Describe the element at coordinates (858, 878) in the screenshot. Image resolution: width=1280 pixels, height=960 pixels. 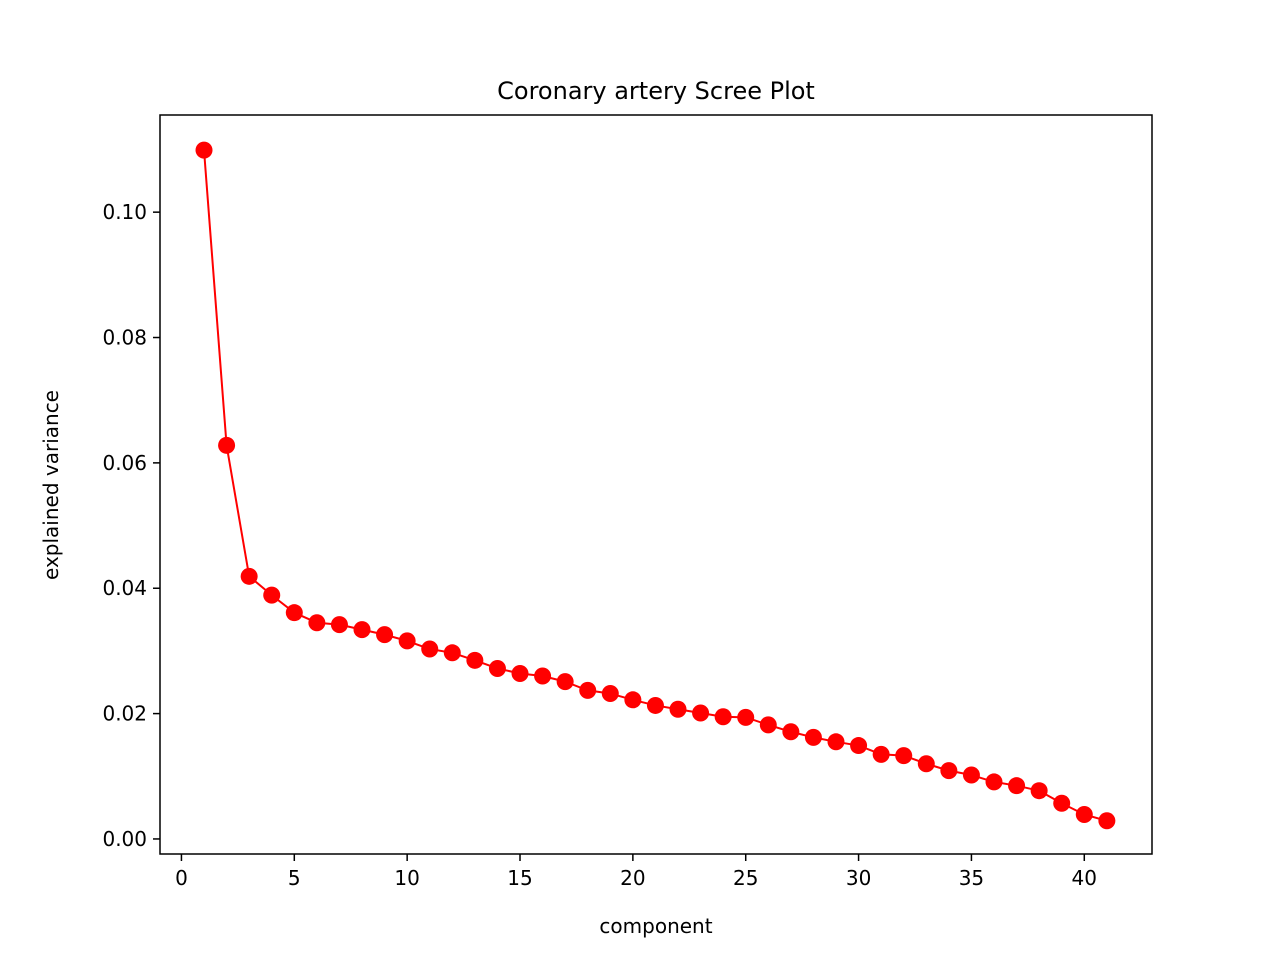
I see `x-tick-label: 30` at that location.